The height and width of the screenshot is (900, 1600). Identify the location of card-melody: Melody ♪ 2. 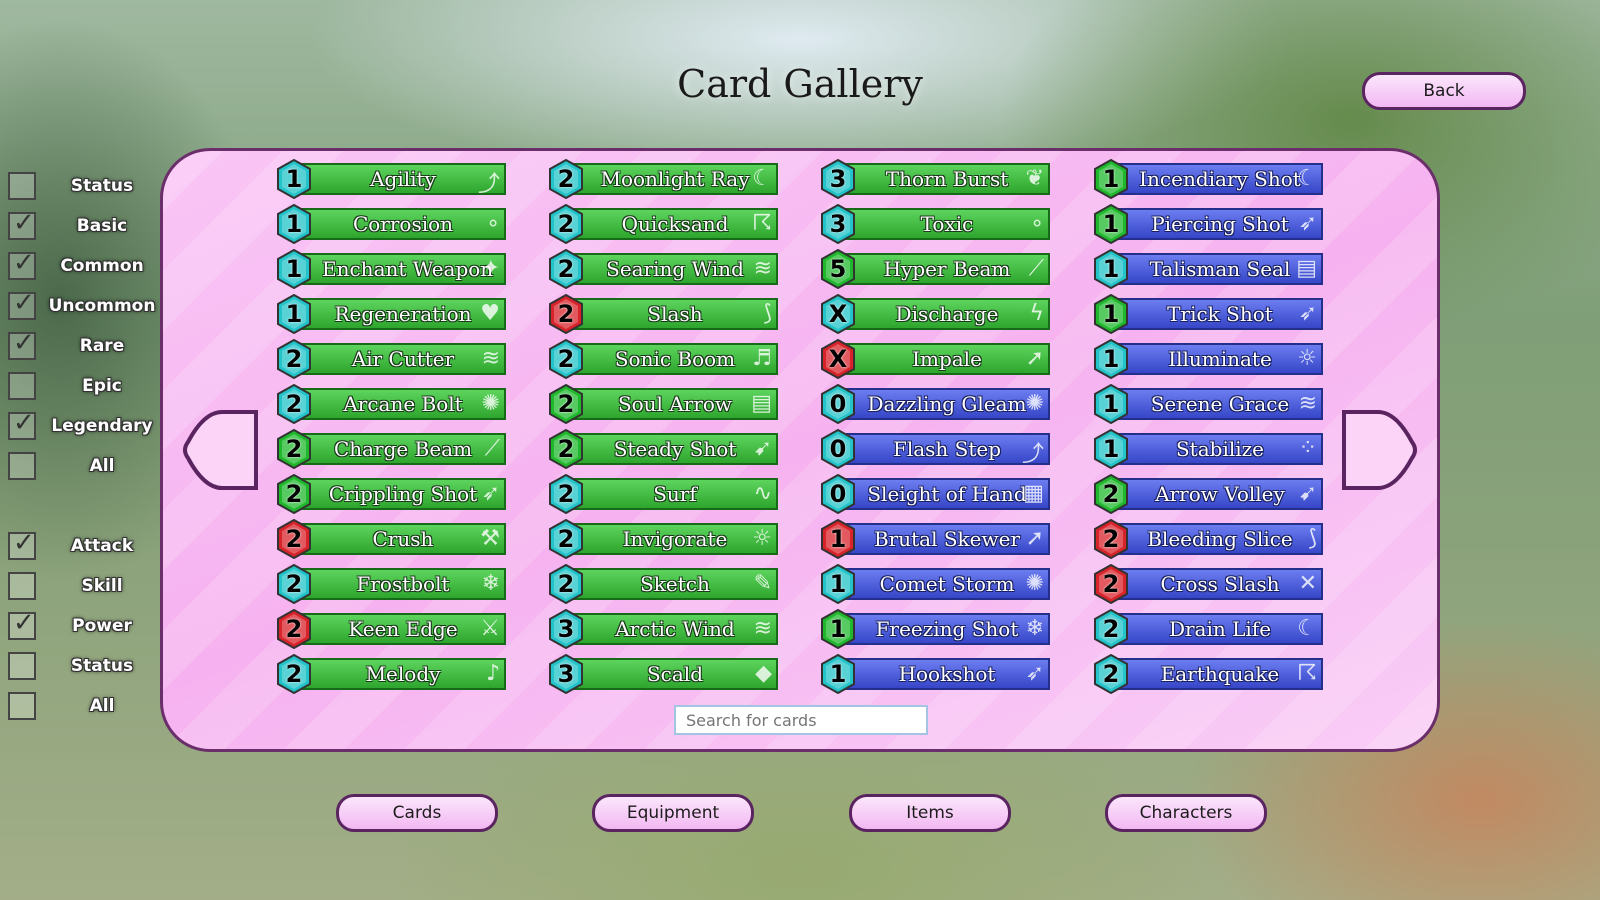
(392, 674).